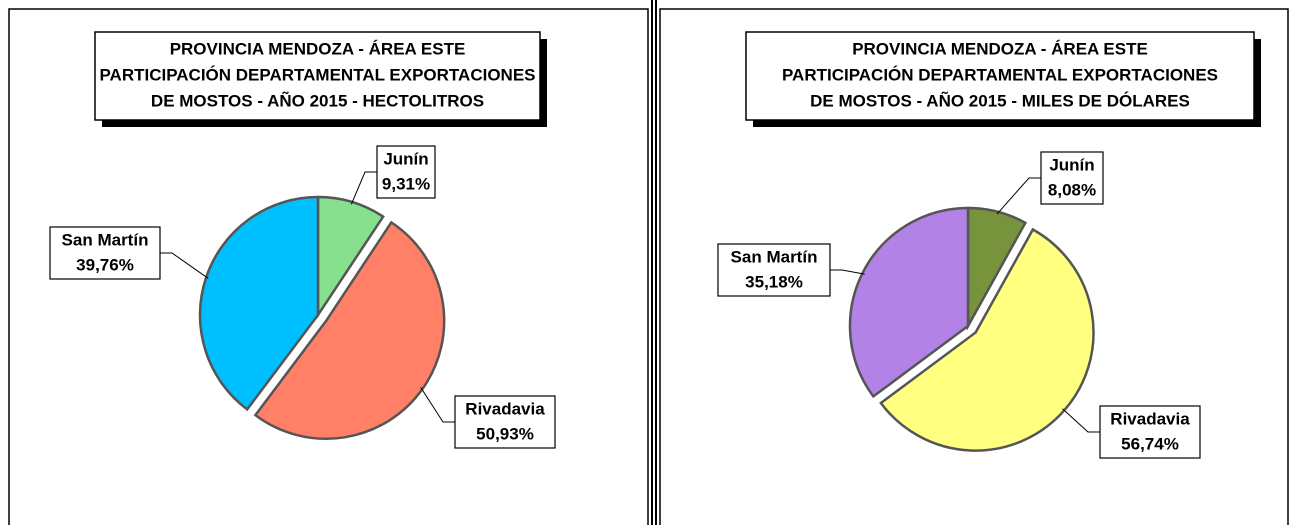  Describe the element at coordinates (317, 100) in the screenshot. I see `chart-title: DE MOSTOS - AÑO 2015 - HECTOLITROS` at that location.